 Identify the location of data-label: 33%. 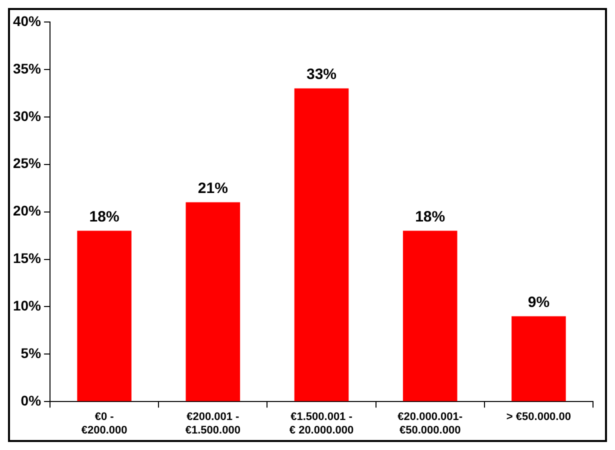
(321, 75).